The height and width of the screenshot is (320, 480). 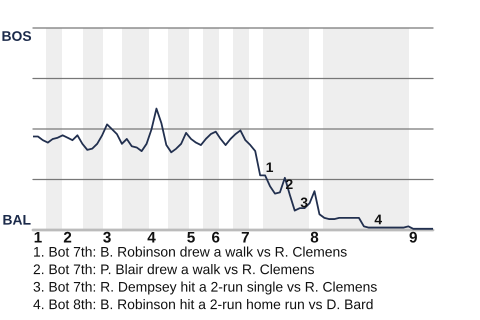 What do you see at coordinates (68, 237) in the screenshot?
I see `x-tick-label: 2` at bounding box center [68, 237].